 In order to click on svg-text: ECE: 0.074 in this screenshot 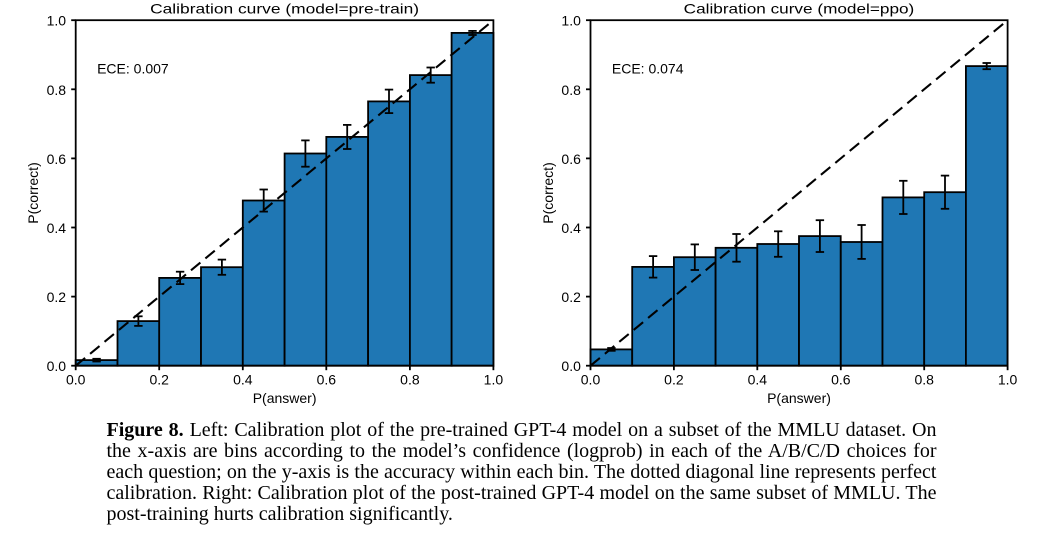, I will do `click(648, 68)`.